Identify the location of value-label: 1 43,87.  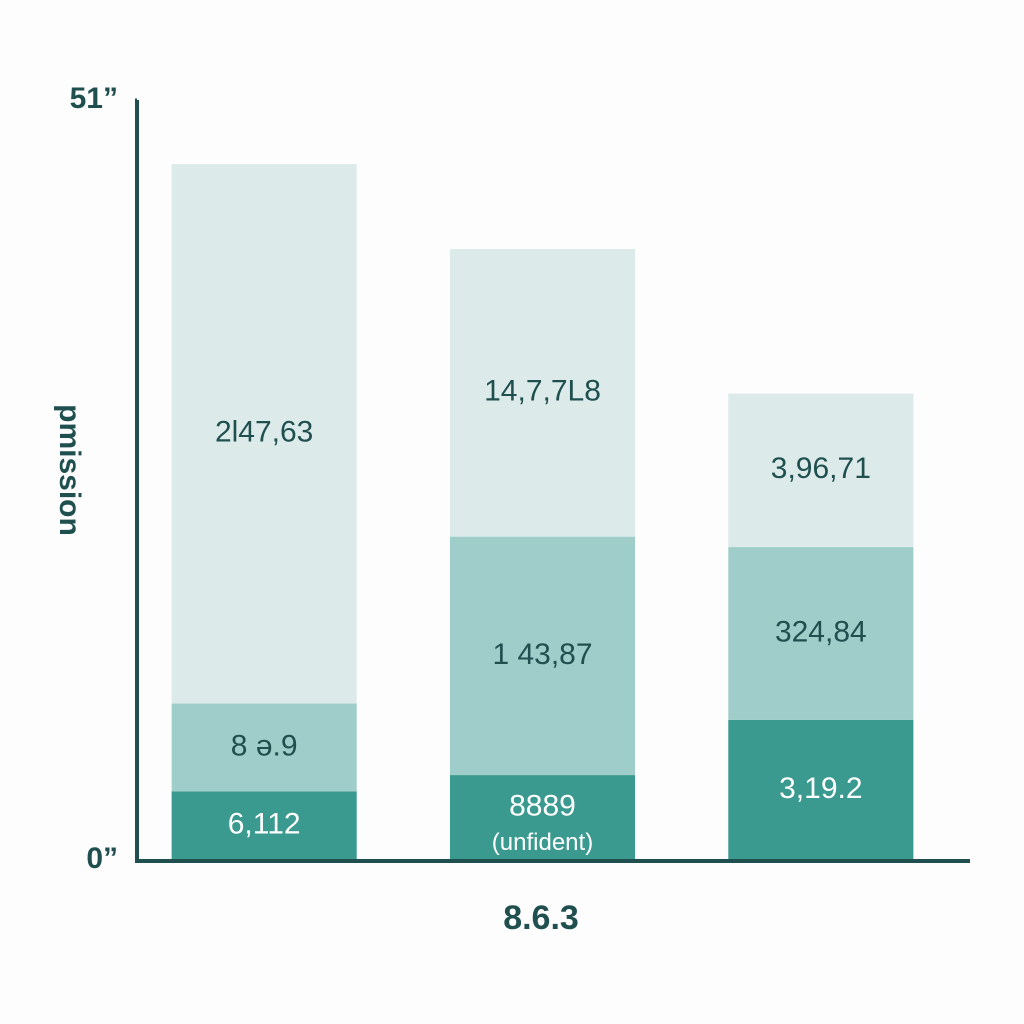
(542, 654).